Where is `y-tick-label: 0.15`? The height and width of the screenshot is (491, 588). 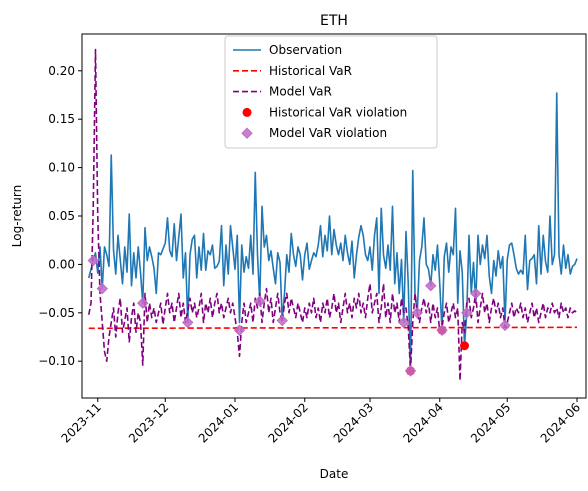 y-tick-label: 0.15 is located at coordinates (61, 119).